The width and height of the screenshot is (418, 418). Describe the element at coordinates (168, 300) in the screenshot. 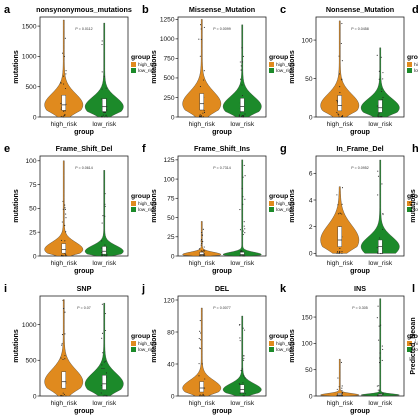

I see `y-tick-label: 120` at that location.